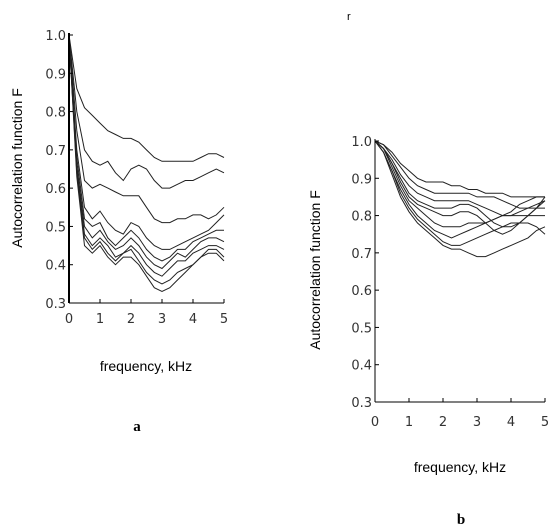 This screenshot has height=528, width=551. What do you see at coordinates (349, 17) in the screenshot?
I see `stray-mark: r` at bounding box center [349, 17].